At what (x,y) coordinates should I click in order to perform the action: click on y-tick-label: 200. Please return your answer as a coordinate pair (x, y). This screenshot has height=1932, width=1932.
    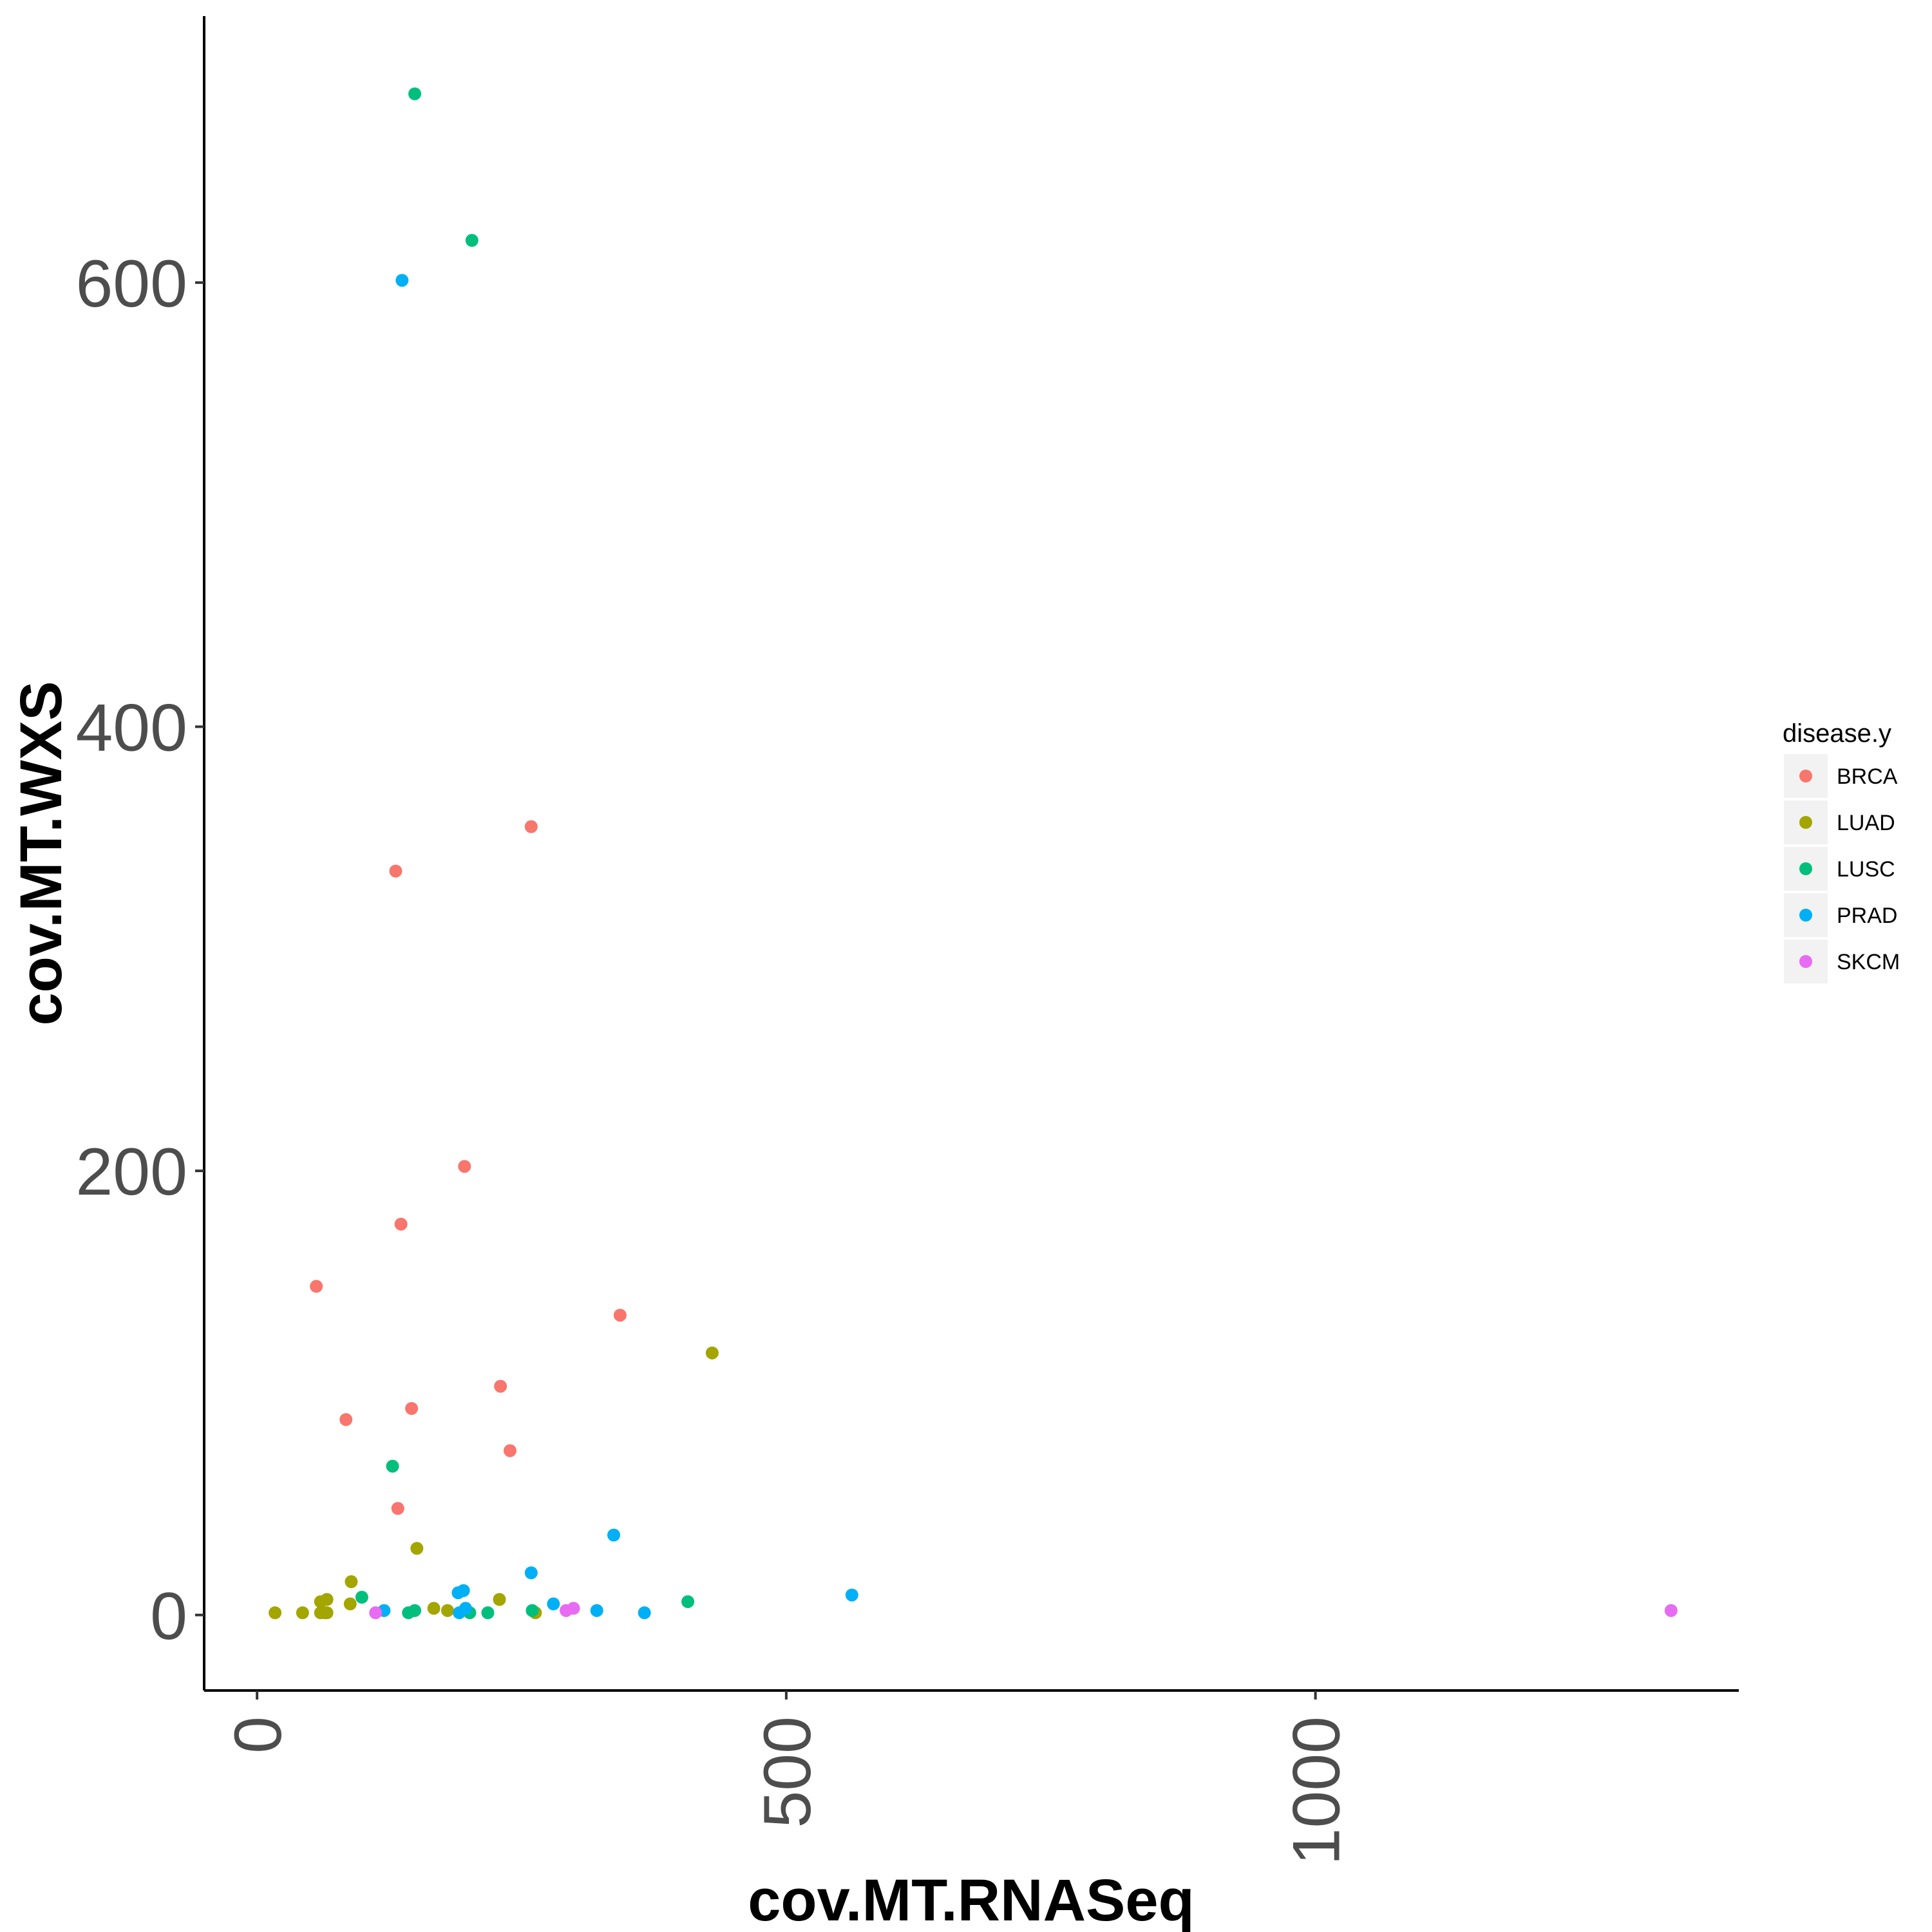
    Looking at the image, I should click on (131, 1172).